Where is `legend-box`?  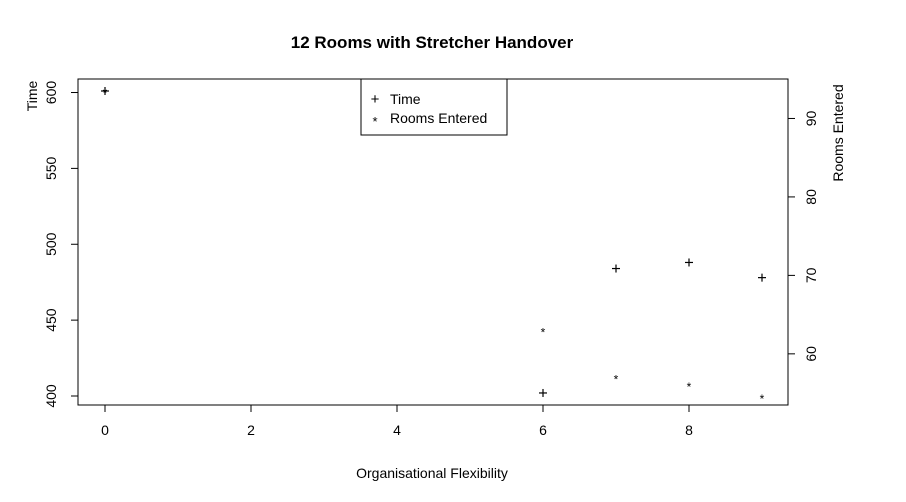 legend-box is located at coordinates (434, 107).